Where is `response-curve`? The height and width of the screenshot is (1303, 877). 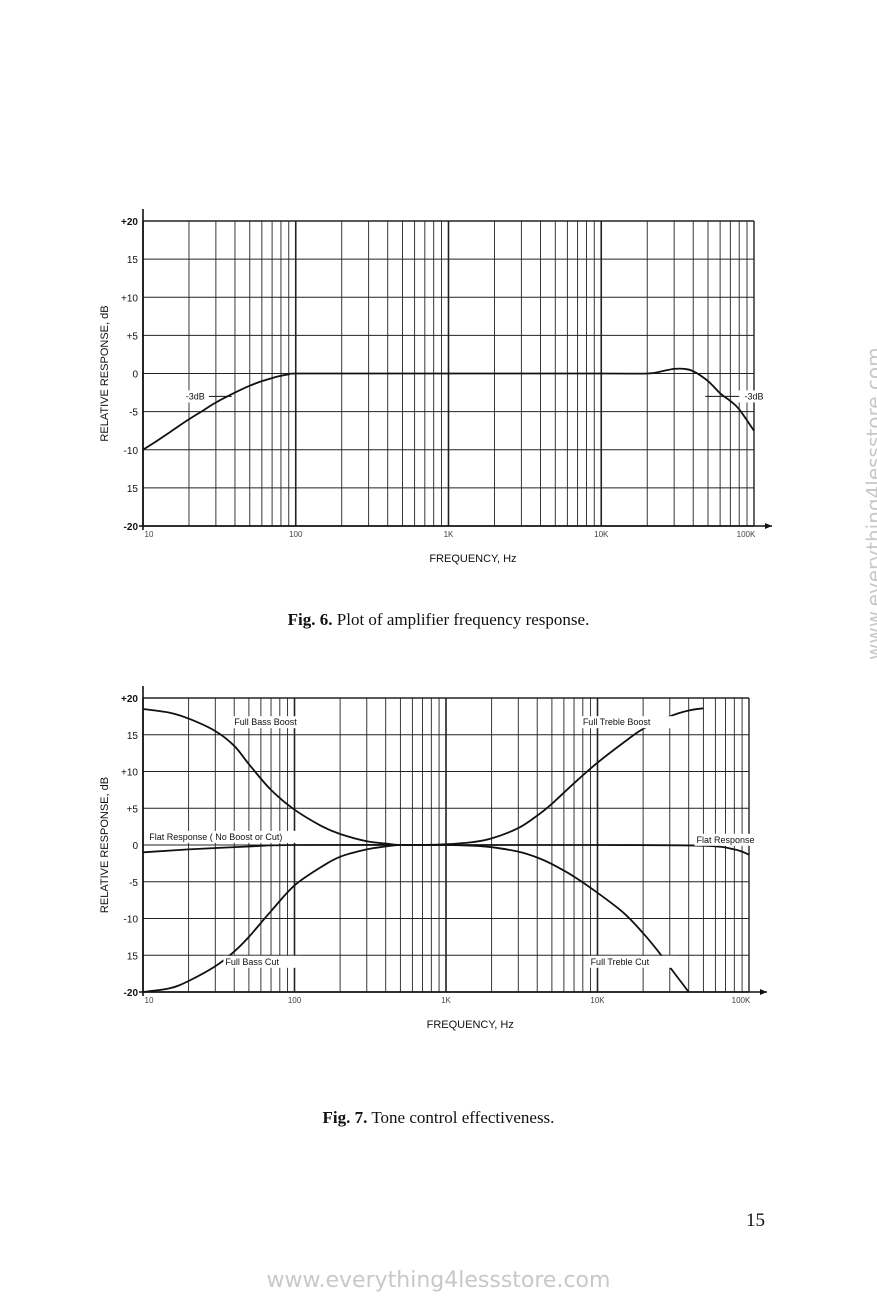
response-curve is located at coordinates (448, 409).